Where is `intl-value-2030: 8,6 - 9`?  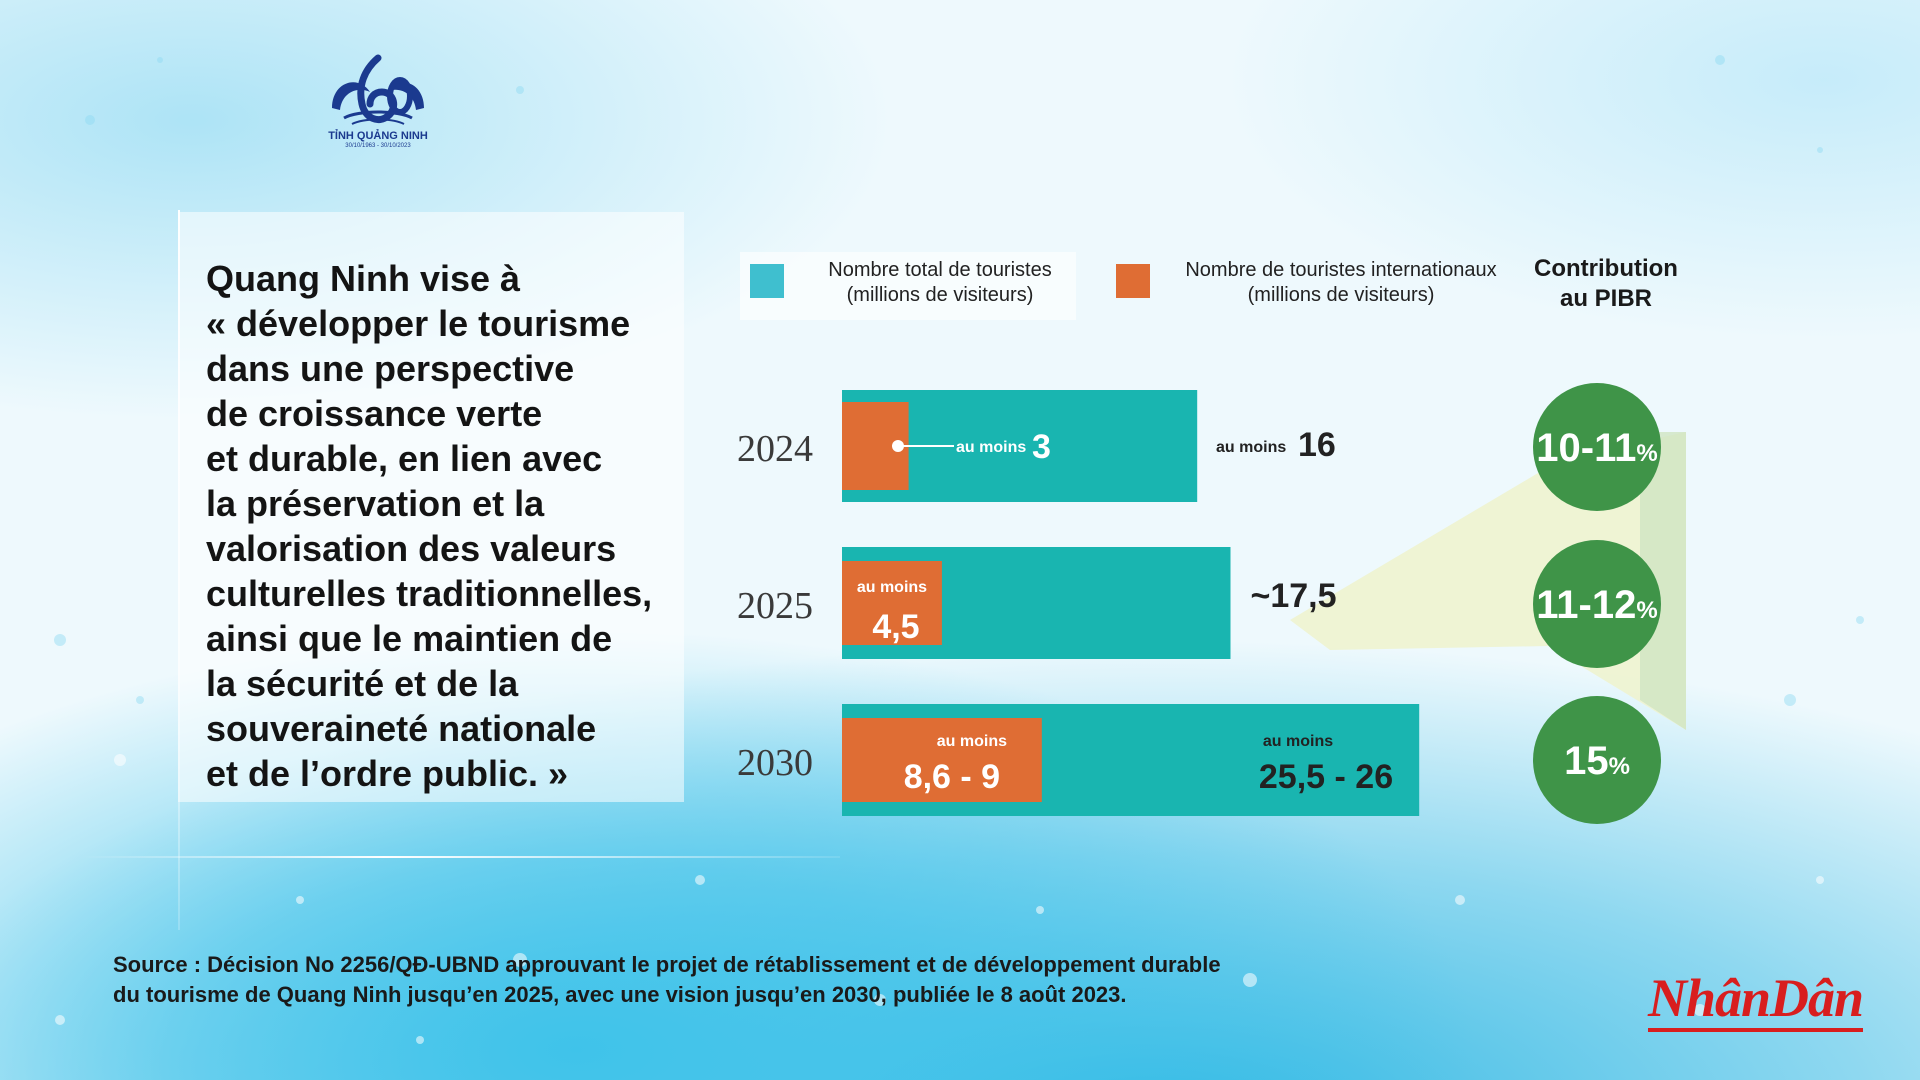
intl-value-2030: 8,6 - 9 is located at coordinates (952, 777).